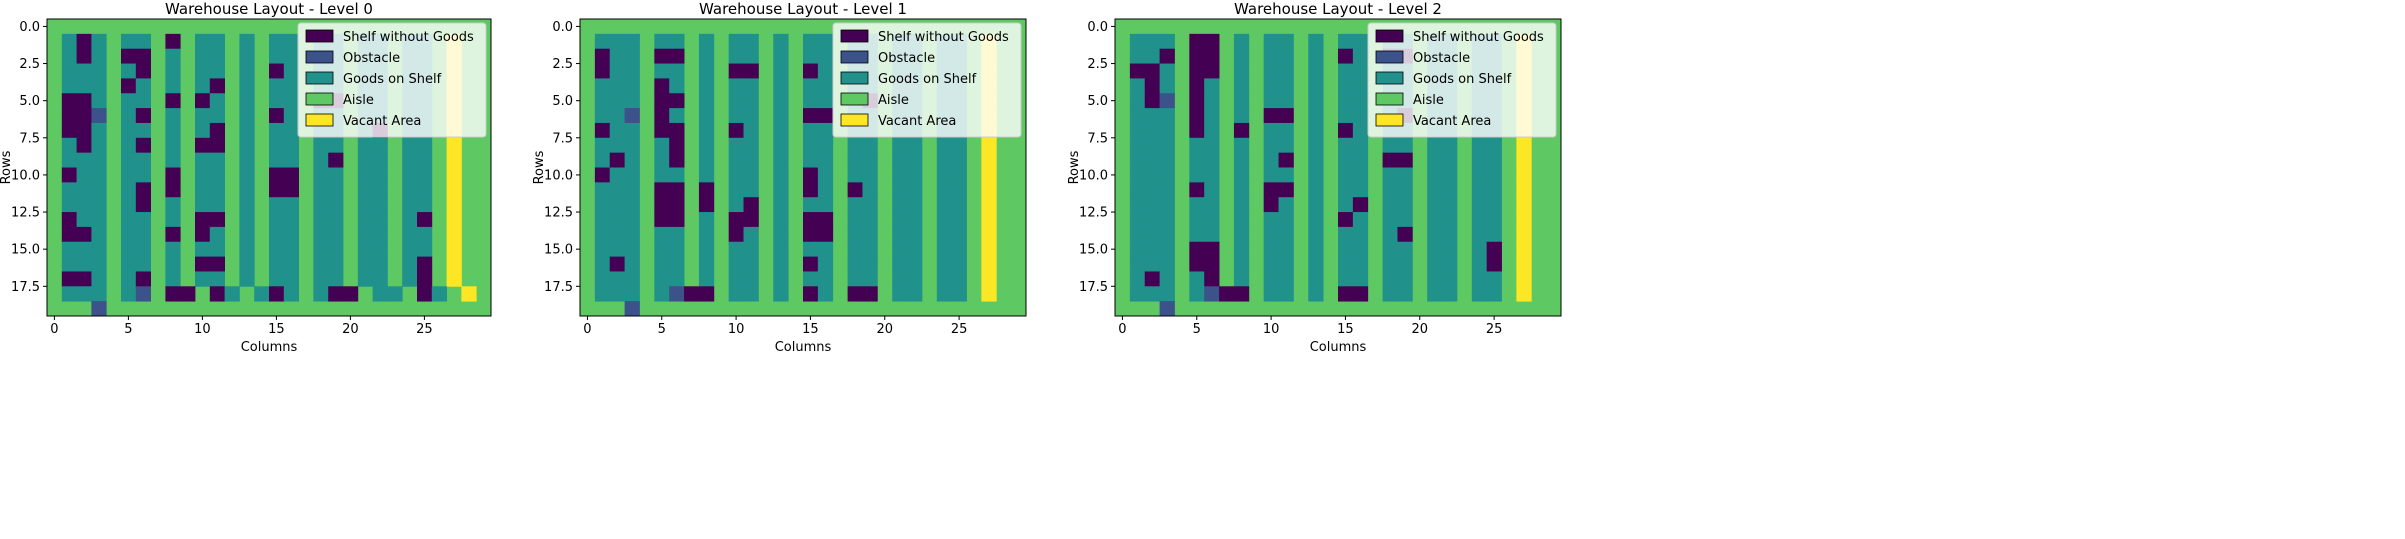  Describe the element at coordinates (29, 64) in the screenshot. I see `y-tick-label: 2.5` at that location.